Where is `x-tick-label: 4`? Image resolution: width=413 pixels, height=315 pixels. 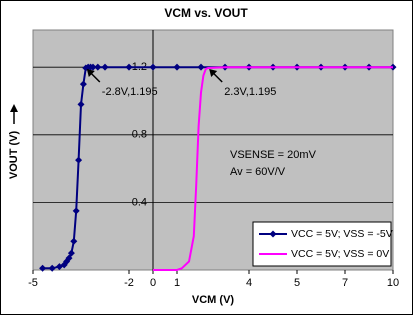 x-tick-label: 4 is located at coordinates (249, 283).